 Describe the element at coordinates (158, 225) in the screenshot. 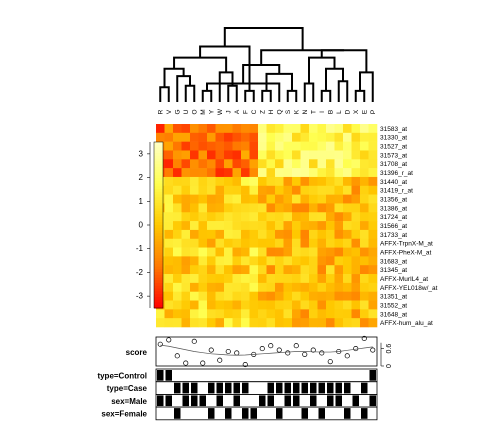

I see `color-key-frame` at that location.